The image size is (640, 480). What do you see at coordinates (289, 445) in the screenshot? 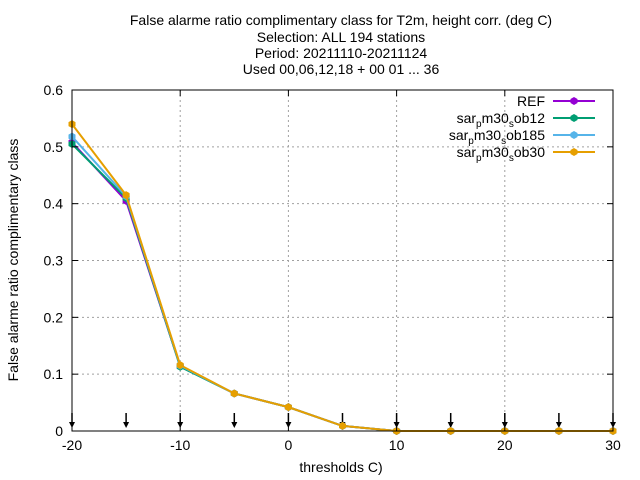
I see `x-tick-label: 0` at bounding box center [289, 445].